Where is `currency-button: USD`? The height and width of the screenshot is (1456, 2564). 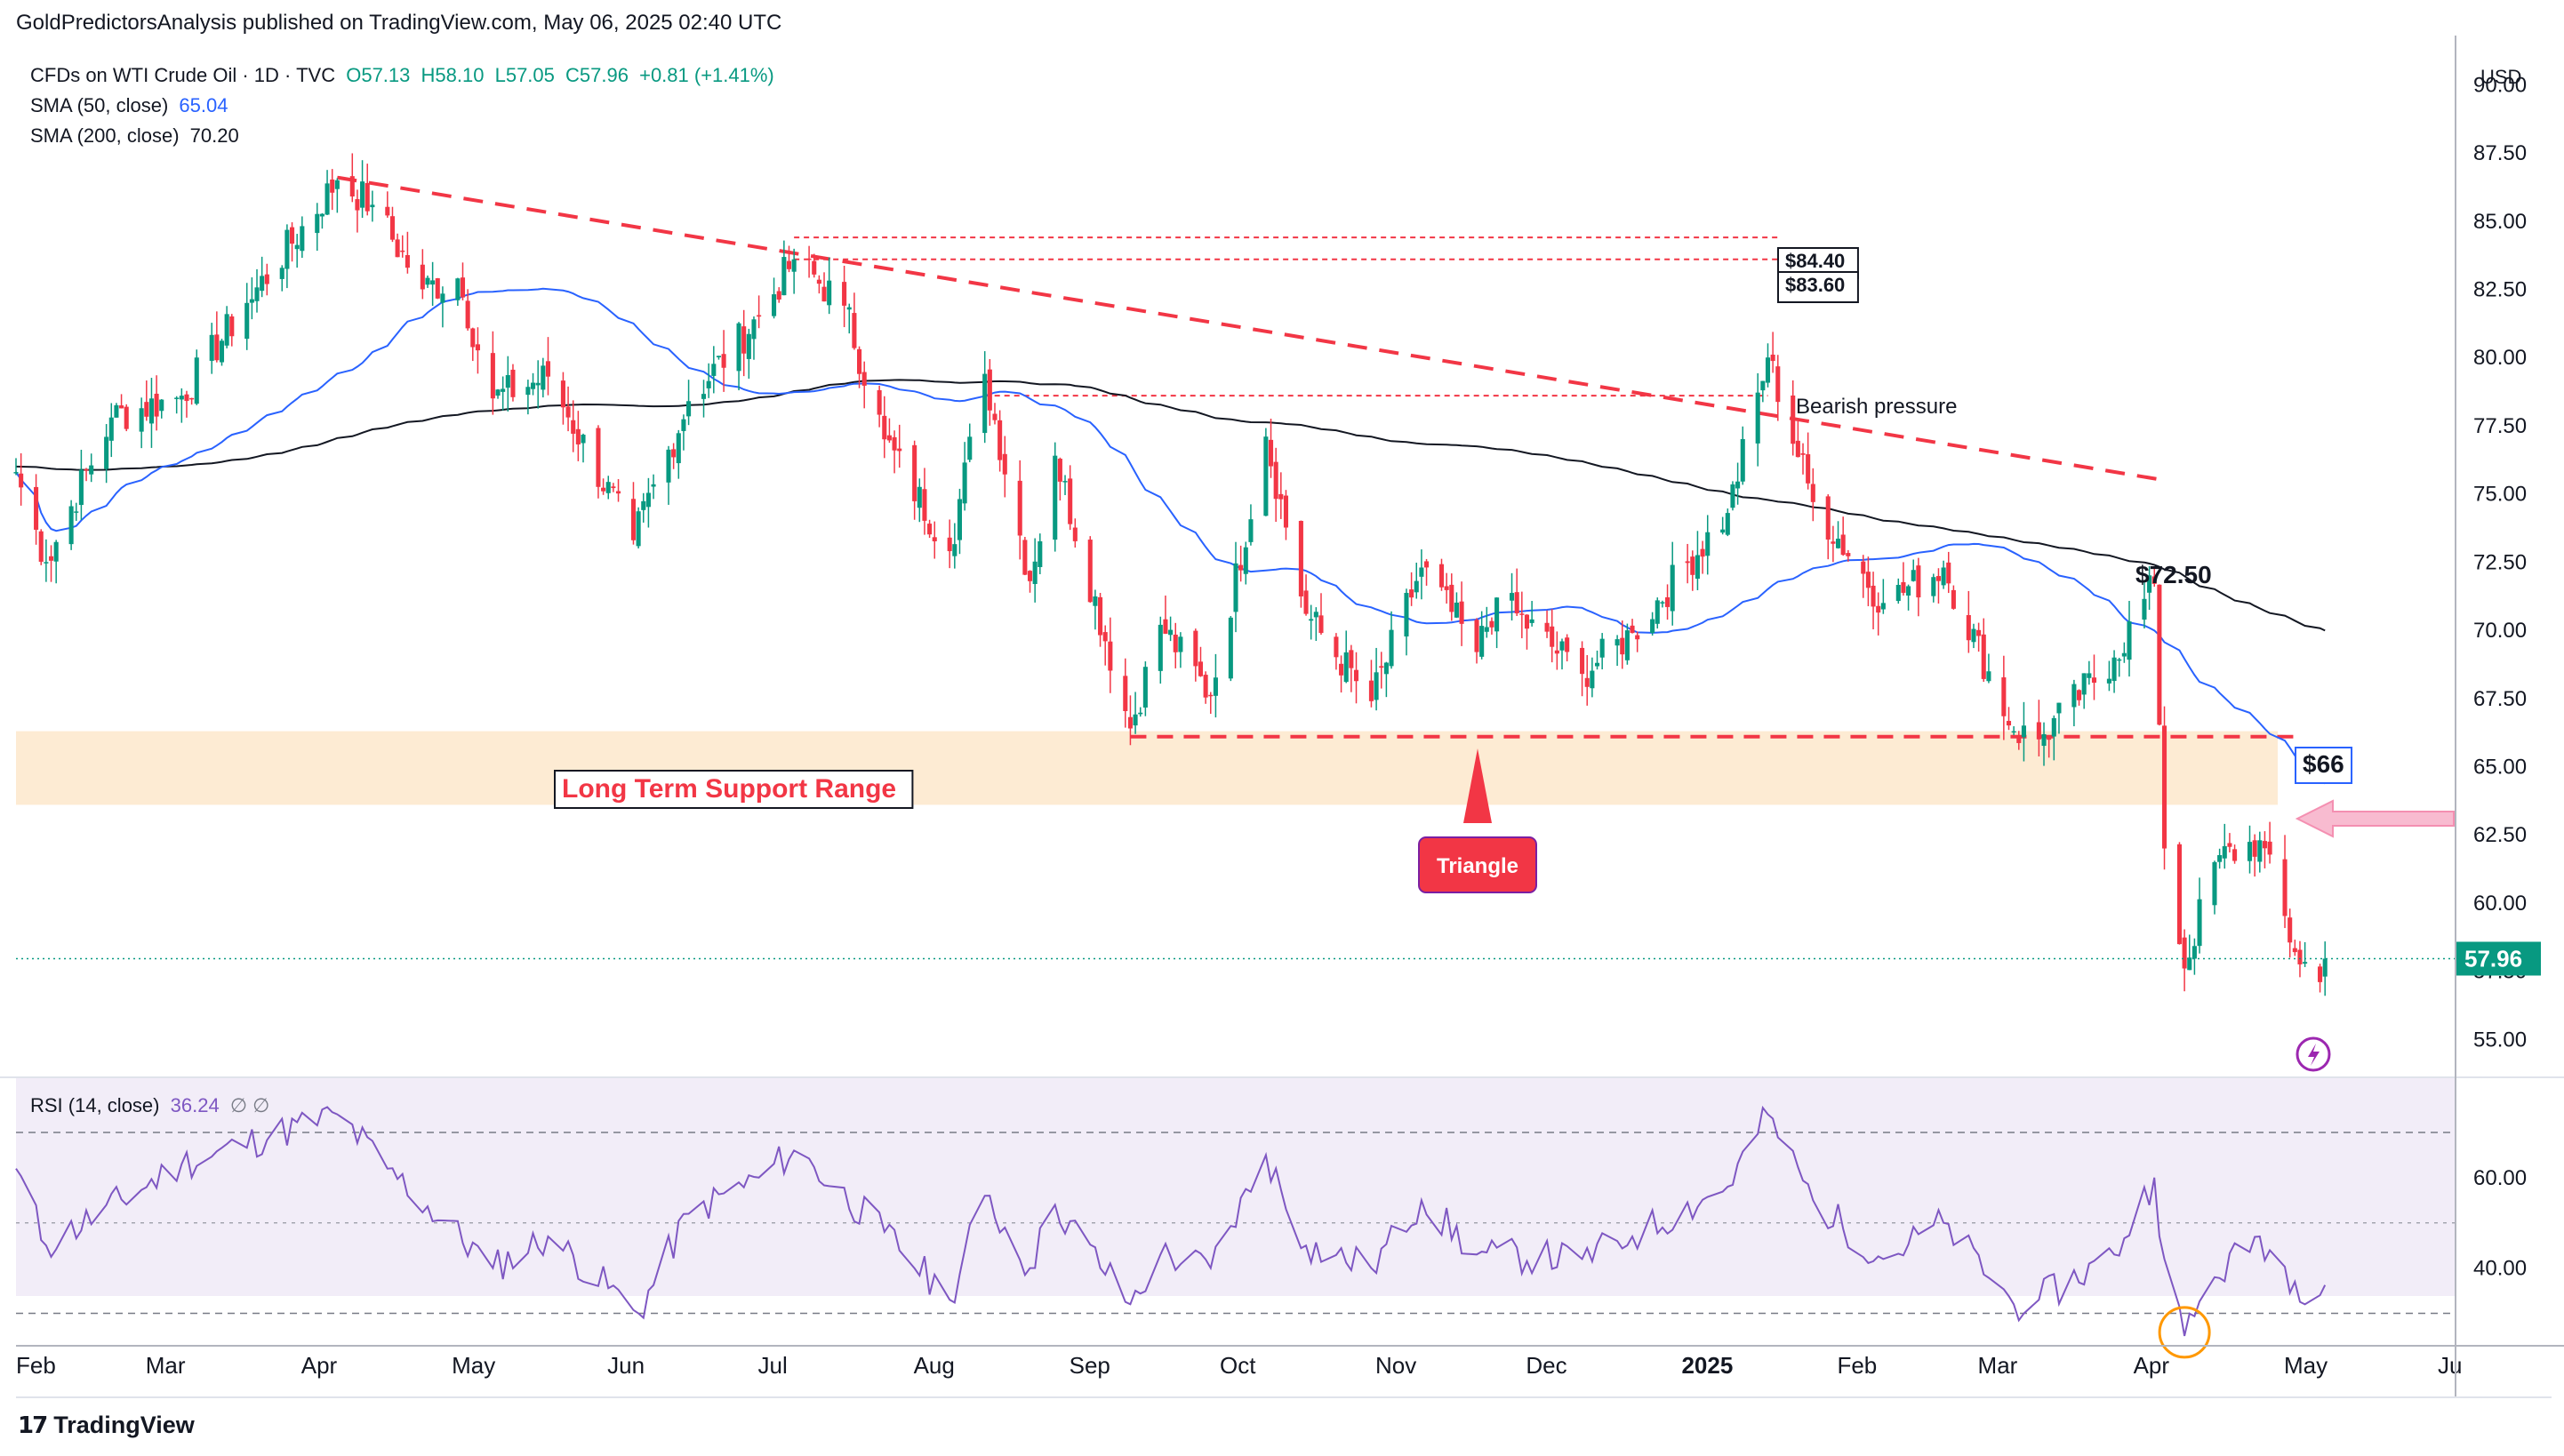
currency-button: USD is located at coordinates (2501, 77).